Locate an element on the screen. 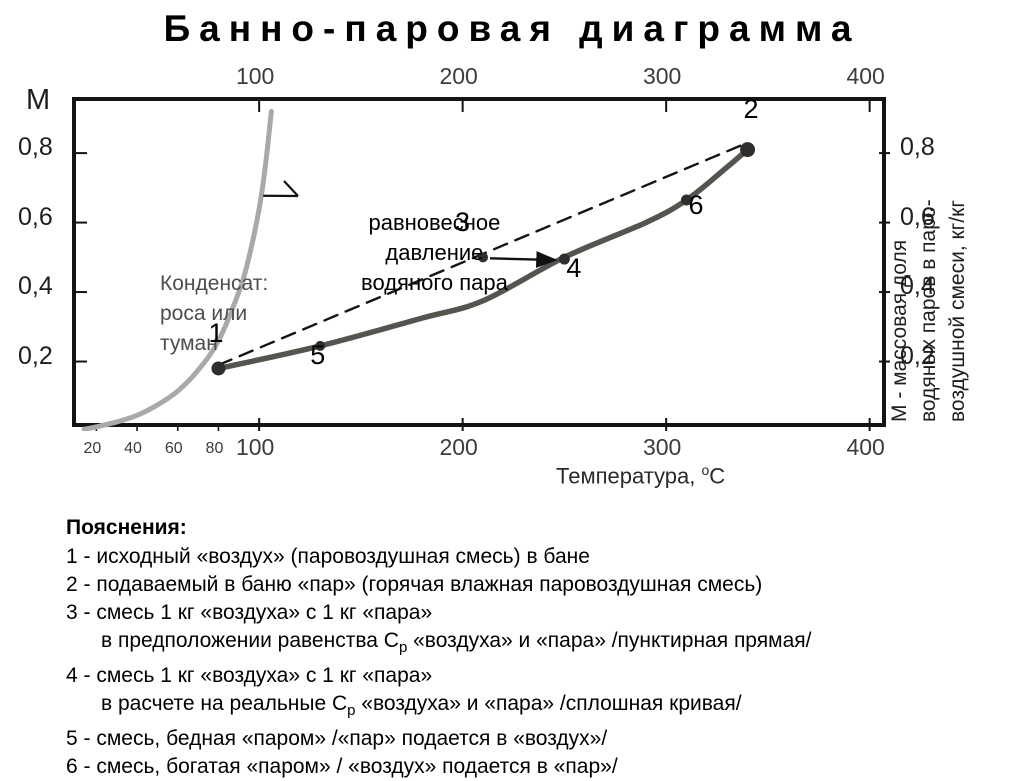 The image size is (1024, 781). y-tick-left-0,4: 0,4 is located at coordinates (35, 286).